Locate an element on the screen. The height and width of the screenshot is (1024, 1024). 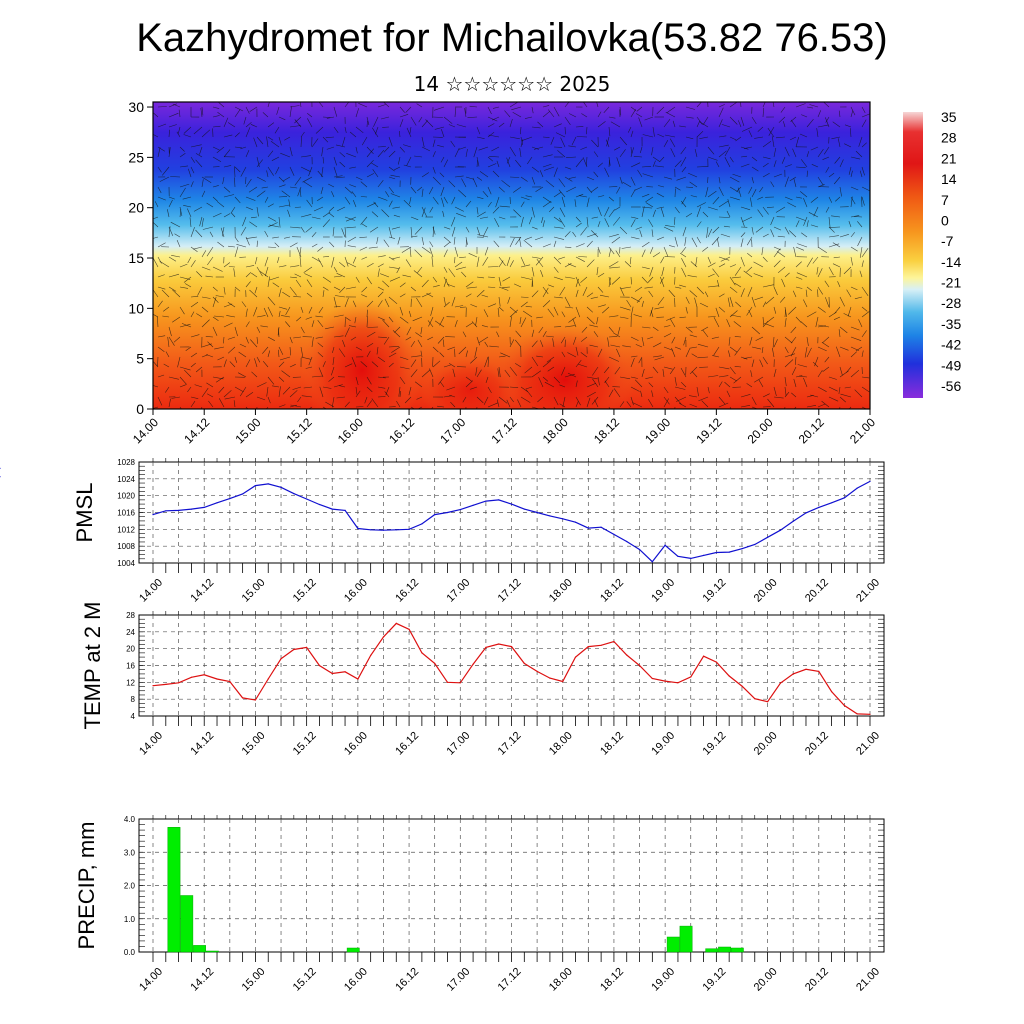
x-tick-label: 19.12 is located at coordinates (715, 591).